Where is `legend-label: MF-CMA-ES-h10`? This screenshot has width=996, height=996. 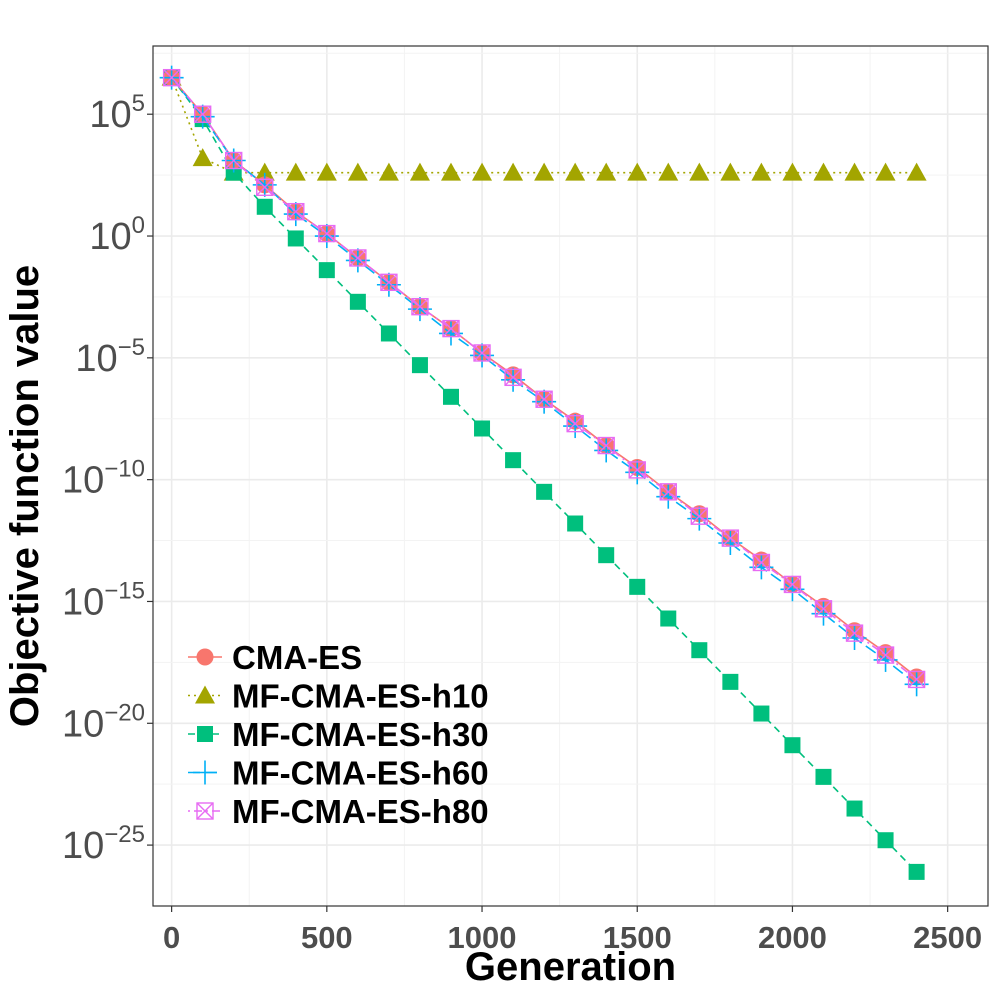 legend-label: MF-CMA-ES-h10 is located at coordinates (360, 696).